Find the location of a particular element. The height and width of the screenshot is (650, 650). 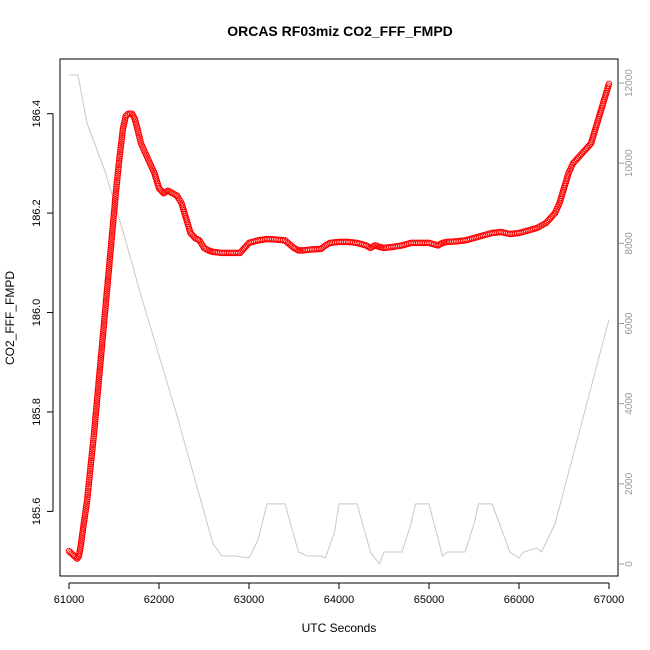

y2-axis: 0 2000 4000 6000 8000 10000 12000 is located at coordinates (626, 318).